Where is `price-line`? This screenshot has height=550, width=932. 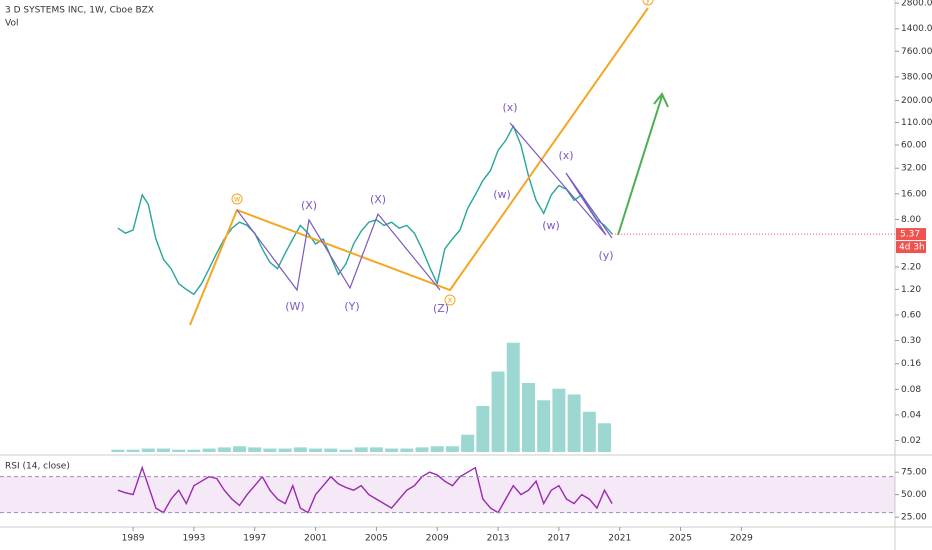
price-line is located at coordinates (365, 489).